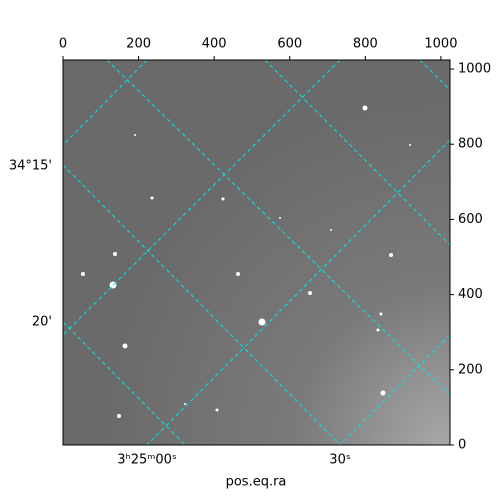 The width and height of the screenshot is (500, 500). Describe the element at coordinates (214, 44) in the screenshot. I see `x-tick-label: 400` at that location.